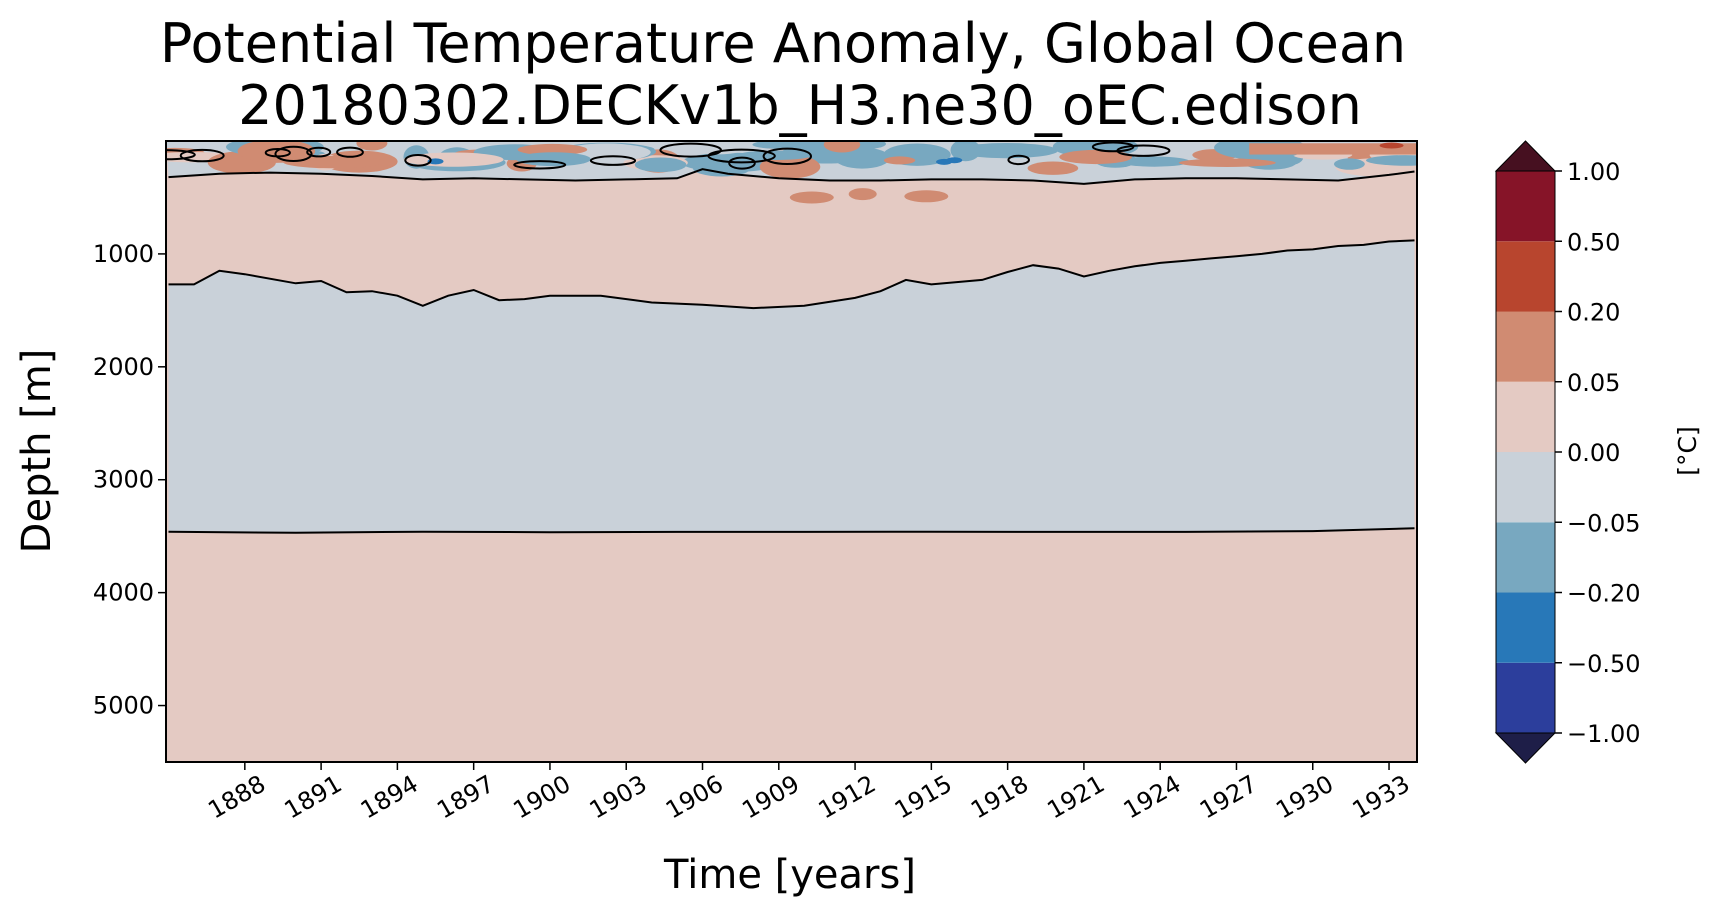  What do you see at coordinates (1687, 450) in the screenshot?
I see `colorbar-label: [°C]` at bounding box center [1687, 450].